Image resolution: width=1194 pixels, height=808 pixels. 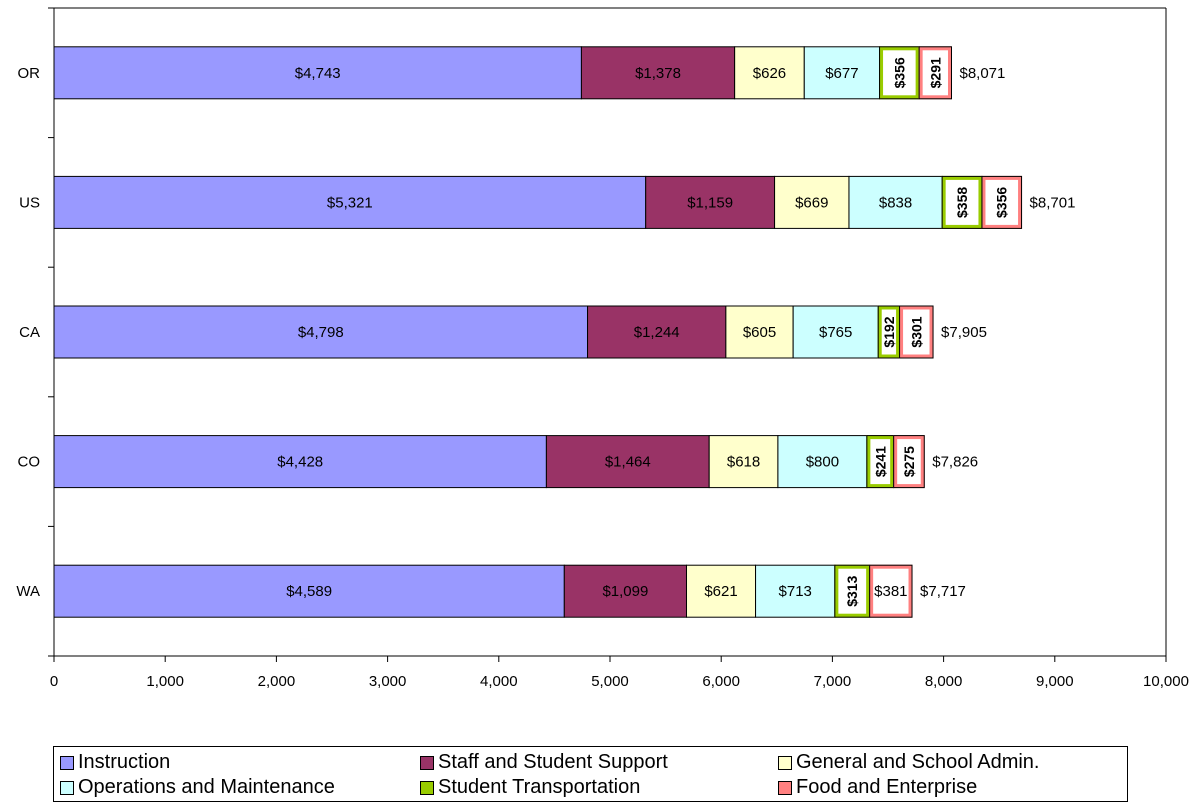 I want to click on data-label-or-food-and-enterprise: $291, so click(x=935, y=72).